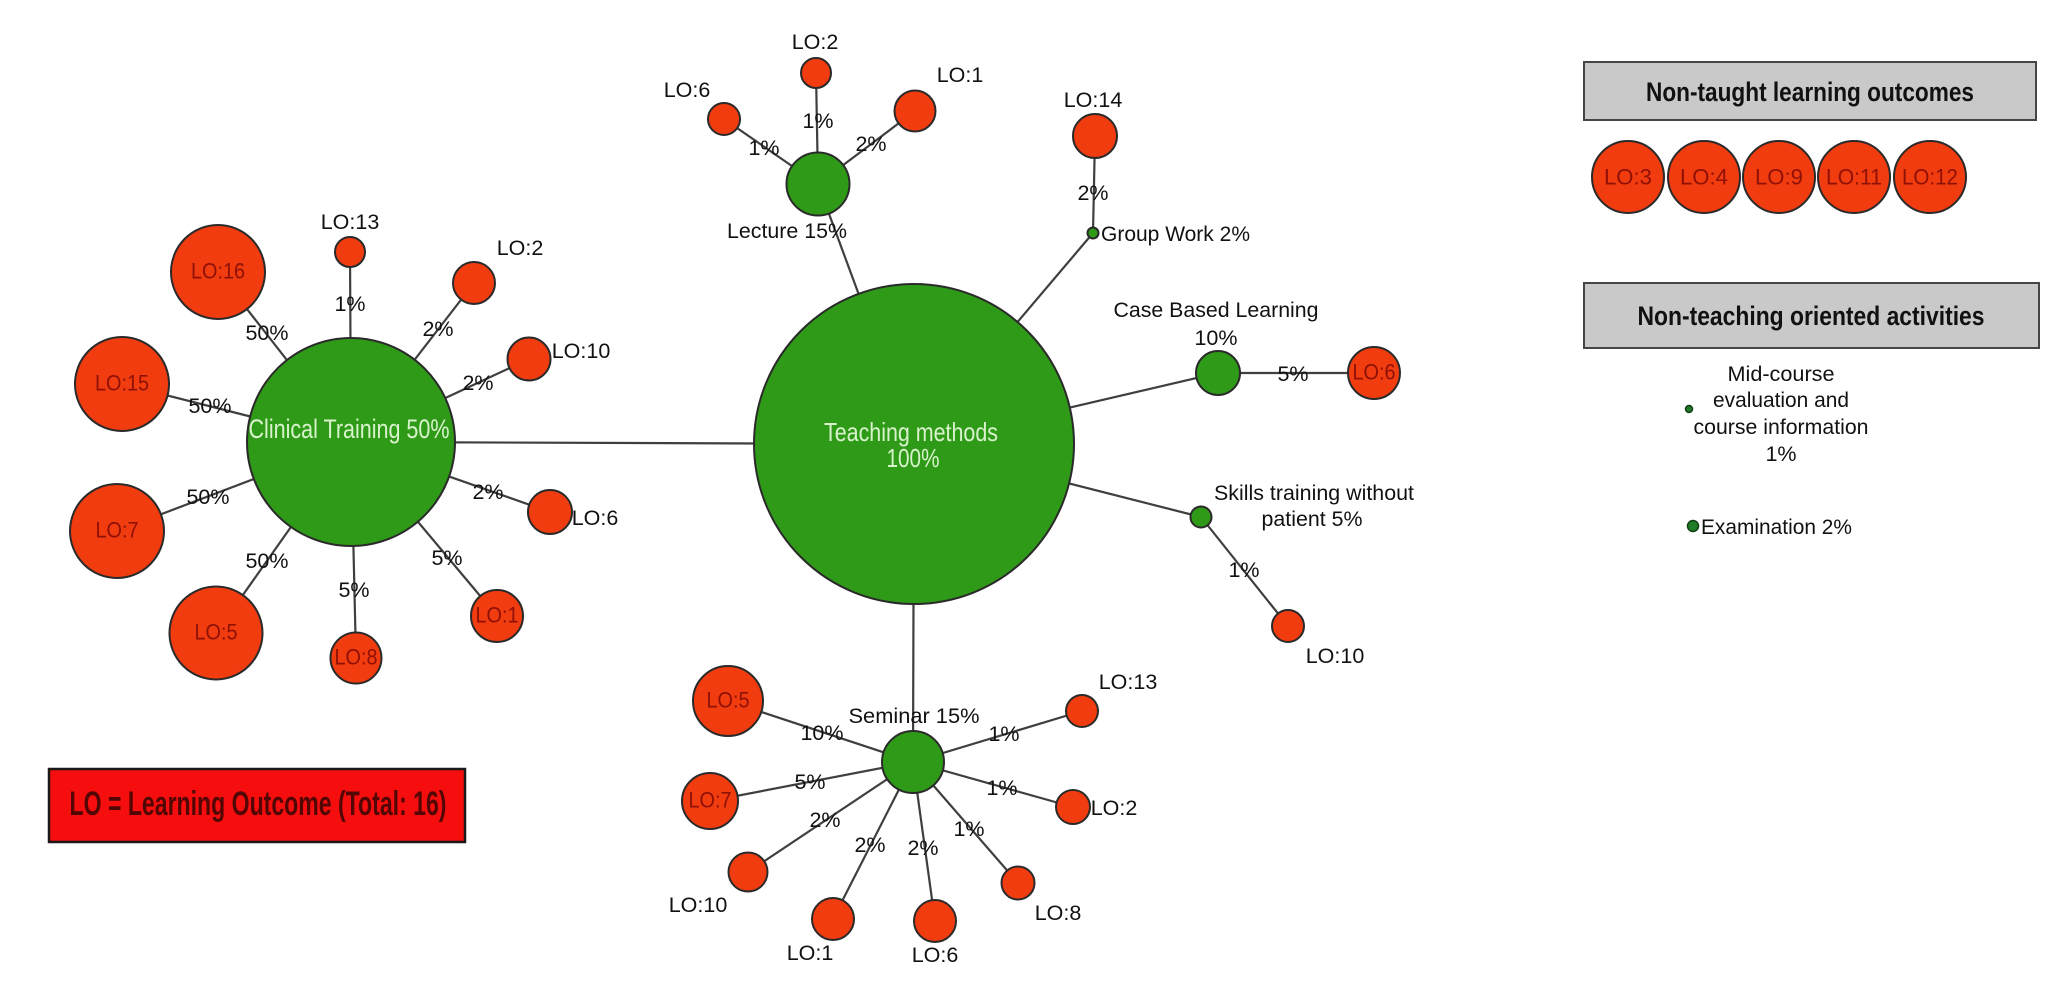 This screenshot has height=1006, width=2059. Describe the element at coordinates (911, 432) in the screenshot. I see `svg-text: Teaching methods` at that location.